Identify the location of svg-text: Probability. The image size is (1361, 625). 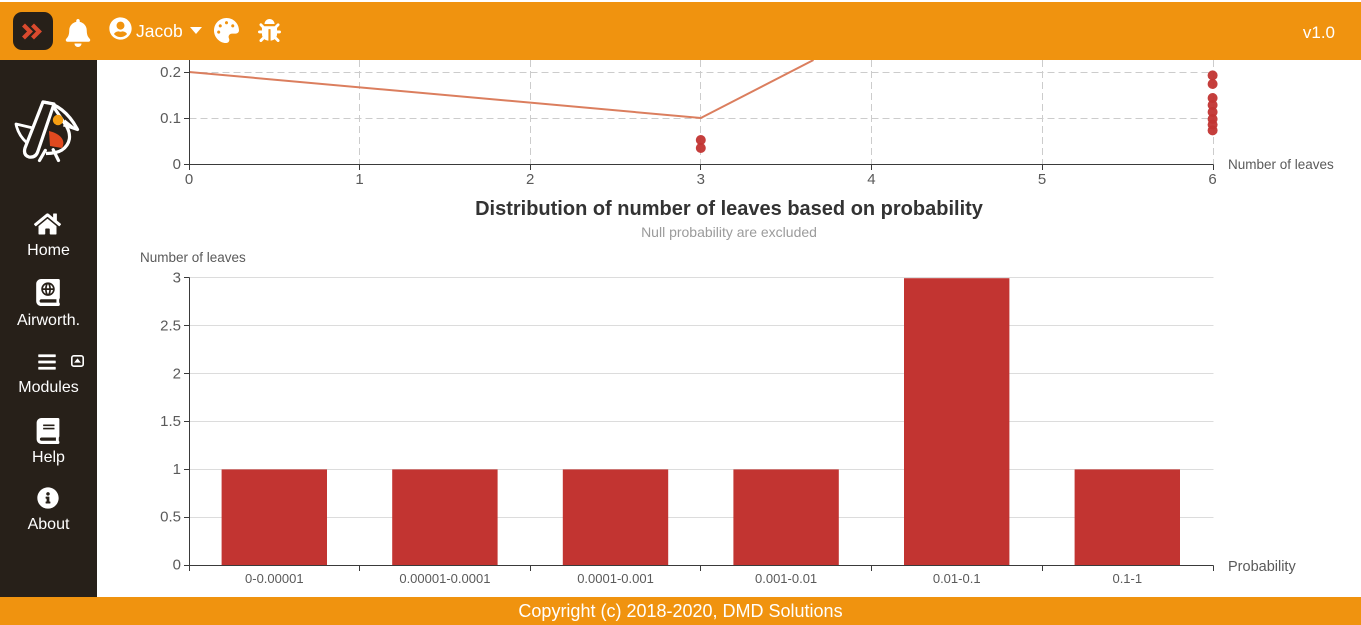
(1262, 567).